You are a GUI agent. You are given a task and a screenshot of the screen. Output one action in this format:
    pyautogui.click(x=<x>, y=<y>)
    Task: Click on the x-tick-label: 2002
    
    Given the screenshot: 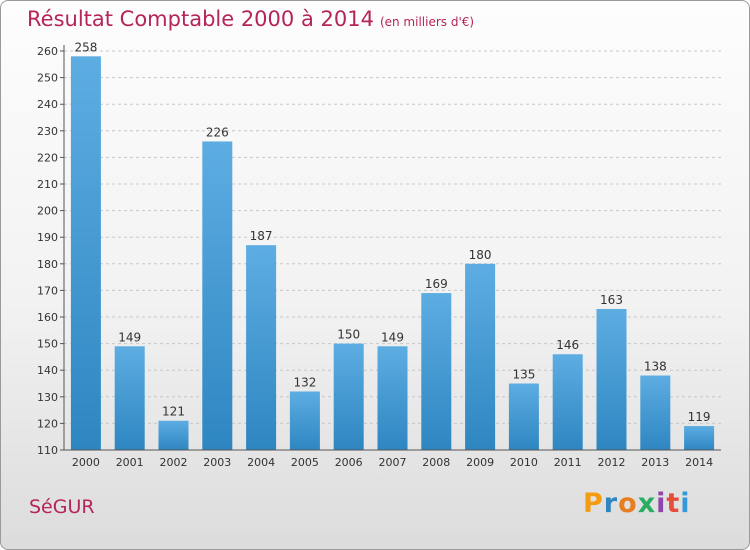 What is the action you would take?
    pyautogui.click(x=174, y=462)
    